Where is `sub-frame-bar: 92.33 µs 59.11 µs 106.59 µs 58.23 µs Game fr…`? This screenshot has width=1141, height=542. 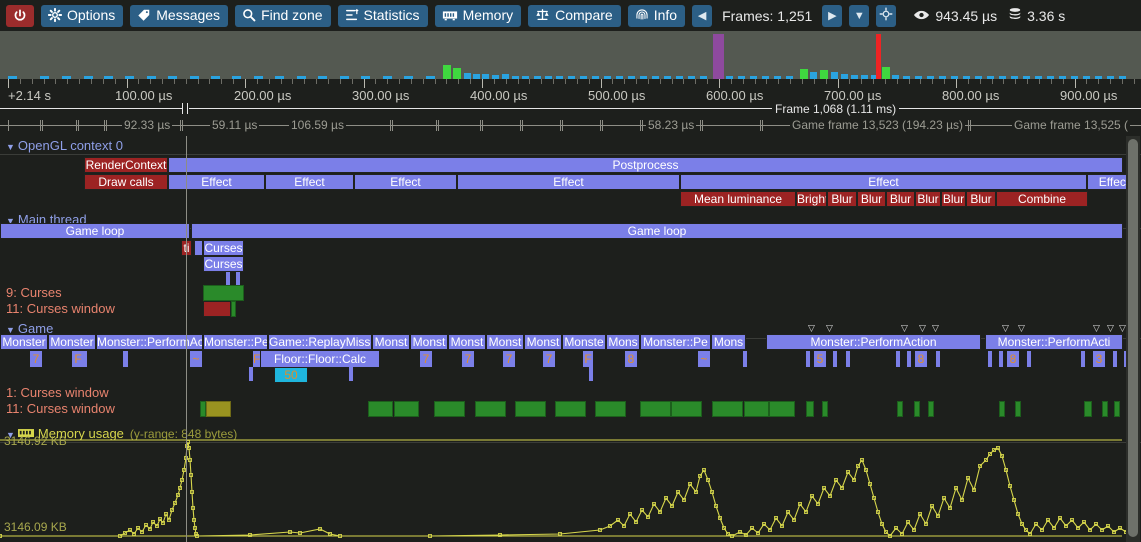 sub-frame-bar: 92.33 µs 59.11 µs 106.59 µs 58.23 µs Game fr… is located at coordinates (570, 125).